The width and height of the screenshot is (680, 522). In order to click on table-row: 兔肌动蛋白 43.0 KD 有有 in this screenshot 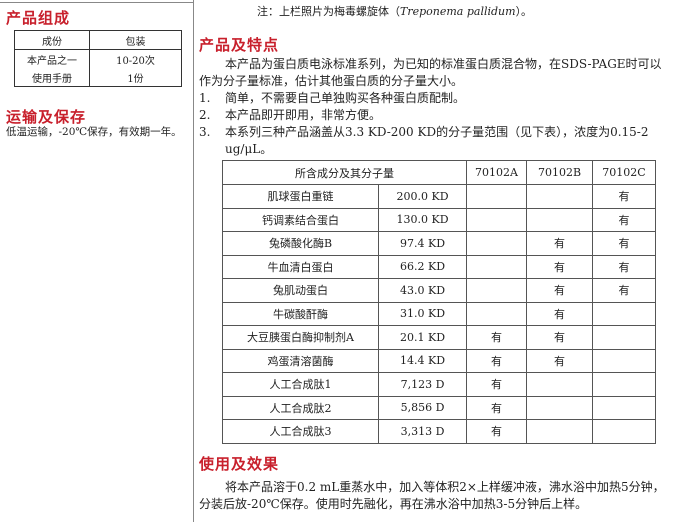, I will do `click(439, 290)`.